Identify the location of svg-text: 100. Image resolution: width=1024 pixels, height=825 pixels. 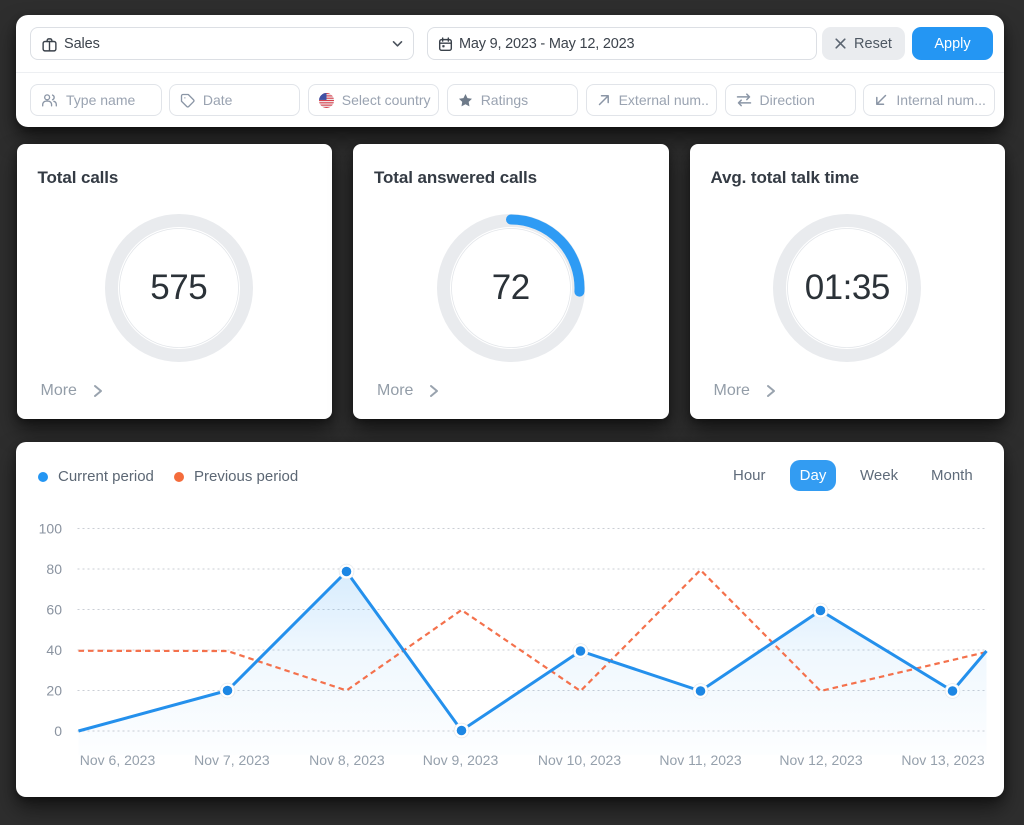
(51, 529).